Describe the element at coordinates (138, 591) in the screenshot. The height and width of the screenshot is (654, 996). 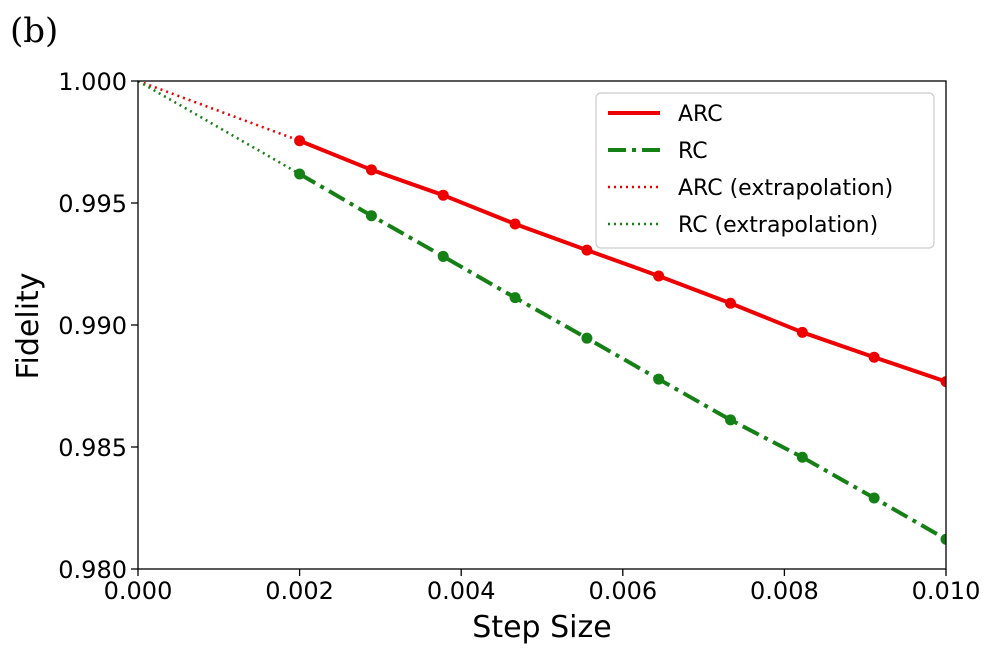
I see `x-tick-label: 0.000` at that location.